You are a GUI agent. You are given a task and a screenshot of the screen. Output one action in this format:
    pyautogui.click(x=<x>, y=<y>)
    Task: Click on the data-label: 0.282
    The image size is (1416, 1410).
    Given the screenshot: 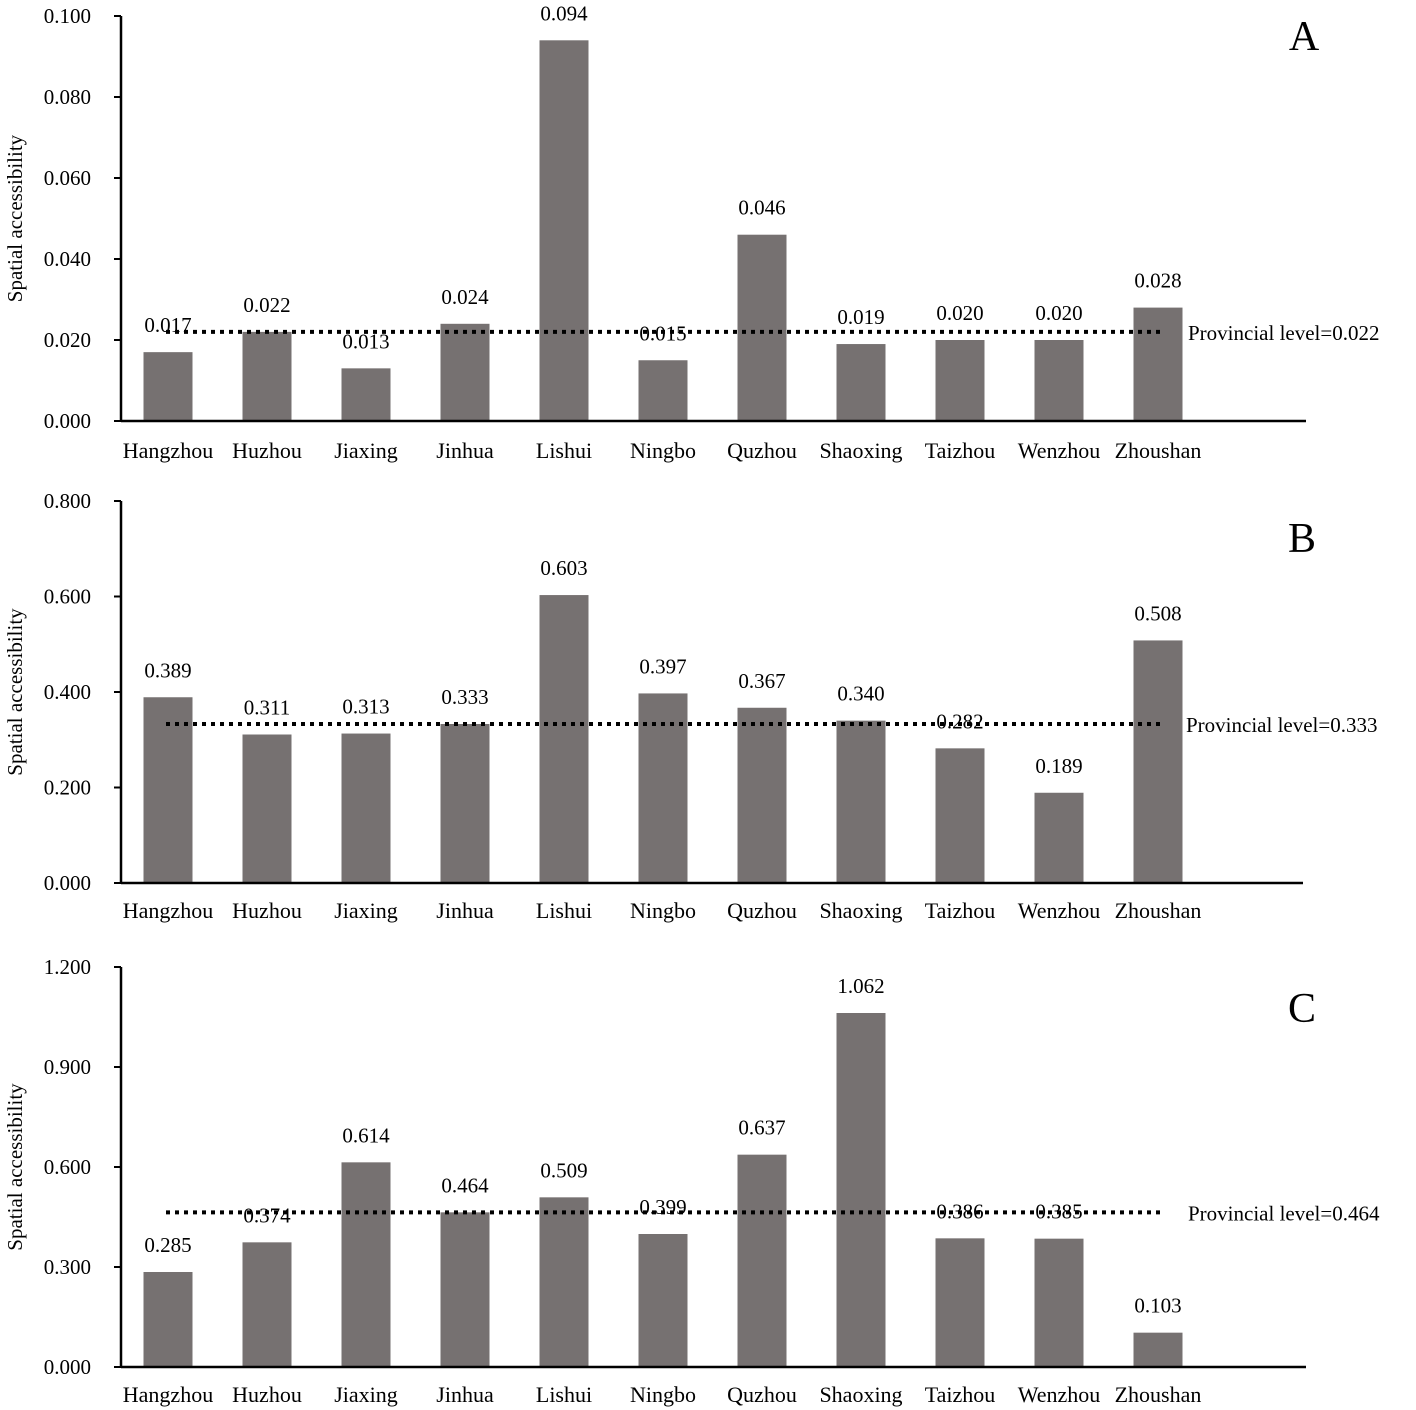 What is the action you would take?
    pyautogui.click(x=959, y=721)
    